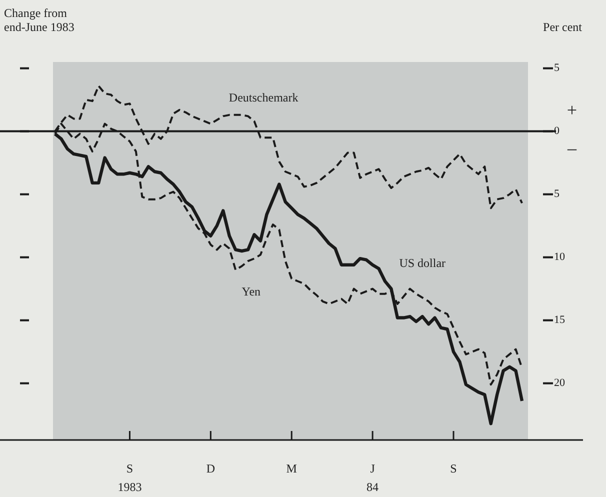 Image resolution: width=606 pixels, height=497 pixels. What do you see at coordinates (130, 487) in the screenshot?
I see `text: 1983` at bounding box center [130, 487].